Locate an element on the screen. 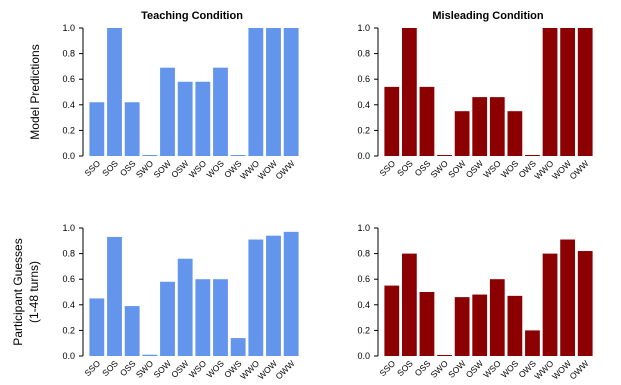 This screenshot has width=621, height=385. panel-title: Misleading Condition is located at coordinates (487, 16).